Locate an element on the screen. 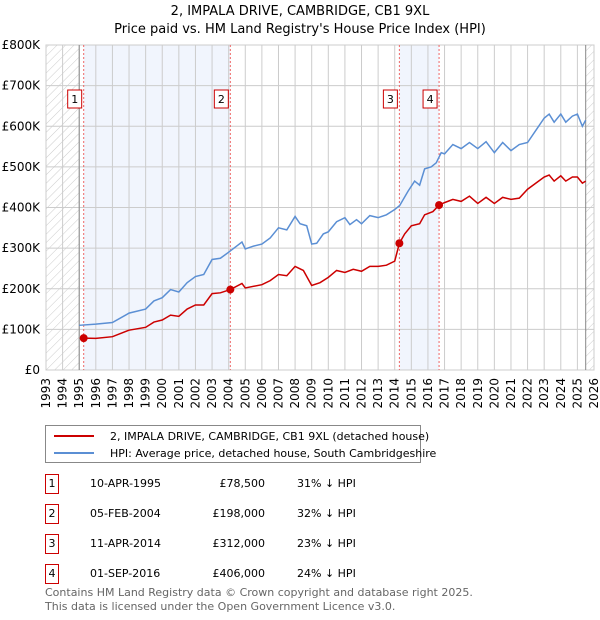 The image size is (600, 620). x-tick-label: 2002 is located at coordinates (195, 393).